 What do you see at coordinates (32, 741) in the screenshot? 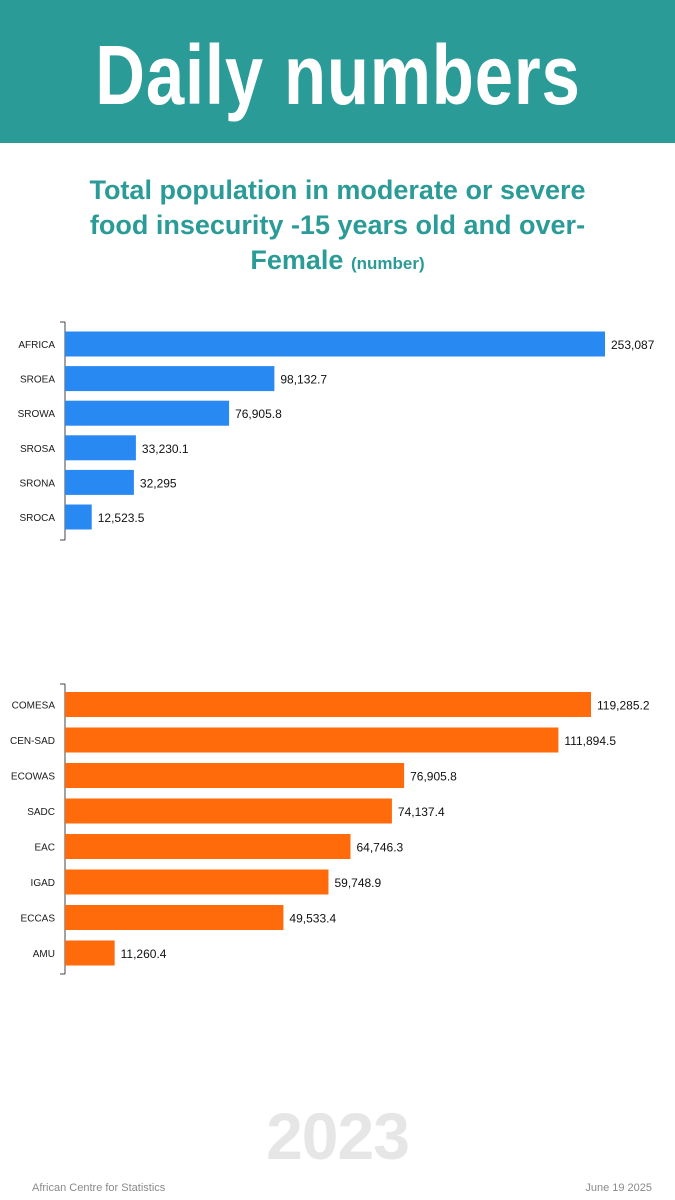
I see `category-label: CEN-SAD` at bounding box center [32, 741].